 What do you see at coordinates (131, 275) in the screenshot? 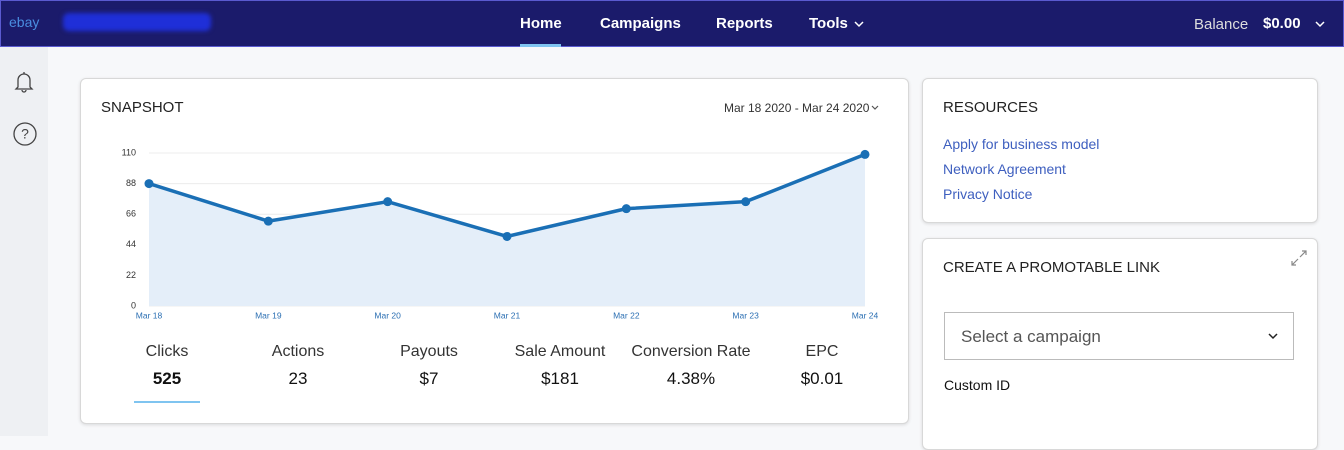
I see `y-tick-label: 22` at bounding box center [131, 275].